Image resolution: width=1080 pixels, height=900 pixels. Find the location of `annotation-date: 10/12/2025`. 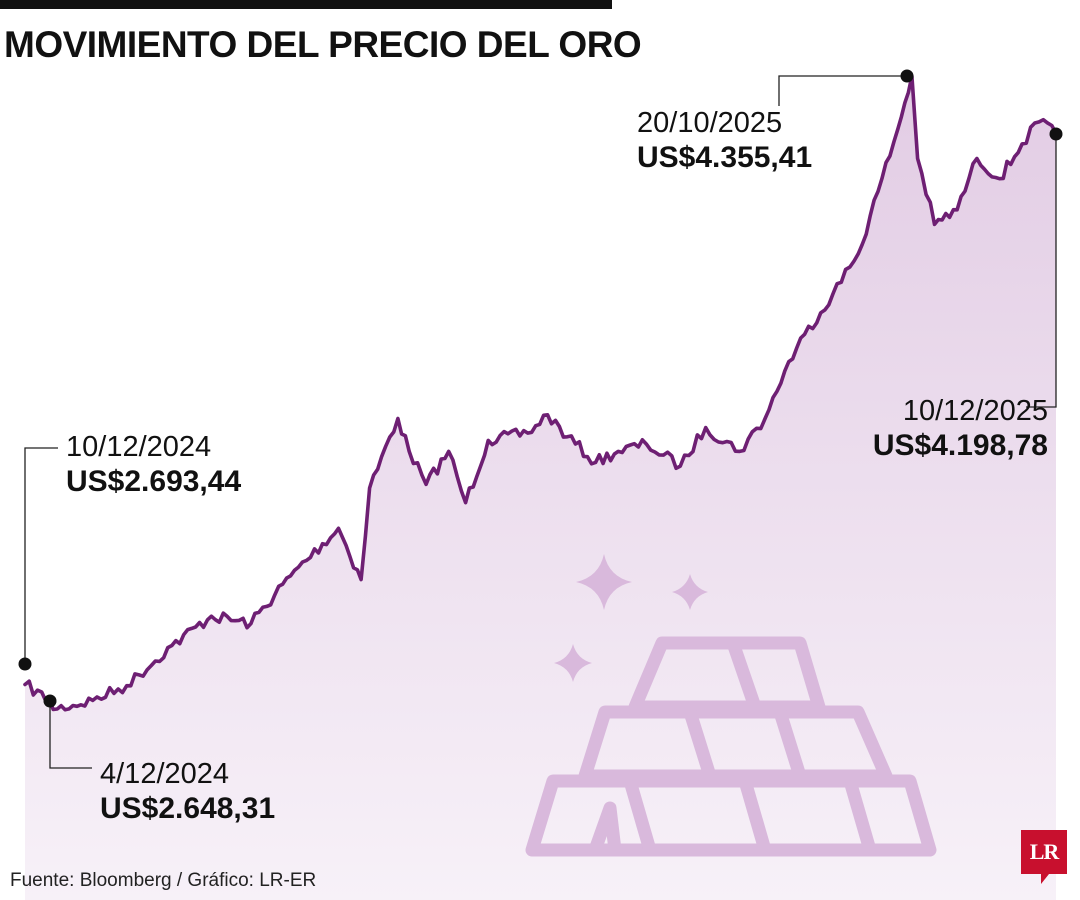

annotation-date: 10/12/2025 is located at coordinates (975, 411).